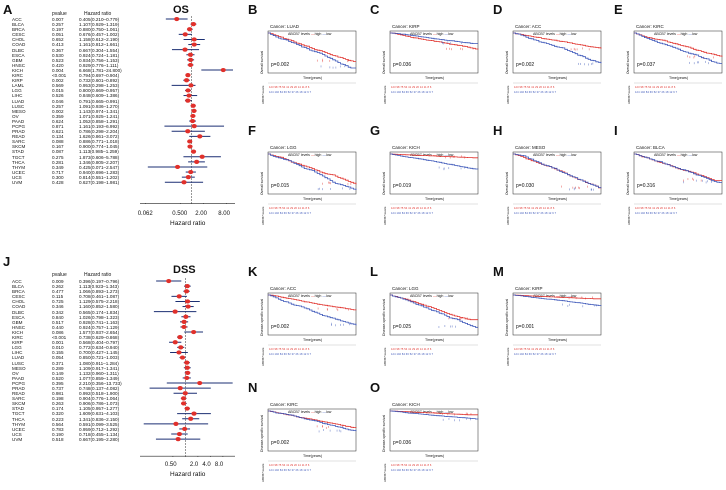 This screenshot has height=490, width=726. I want to click on forest-os-pvalue-header: pvalue, so click(59, 14).